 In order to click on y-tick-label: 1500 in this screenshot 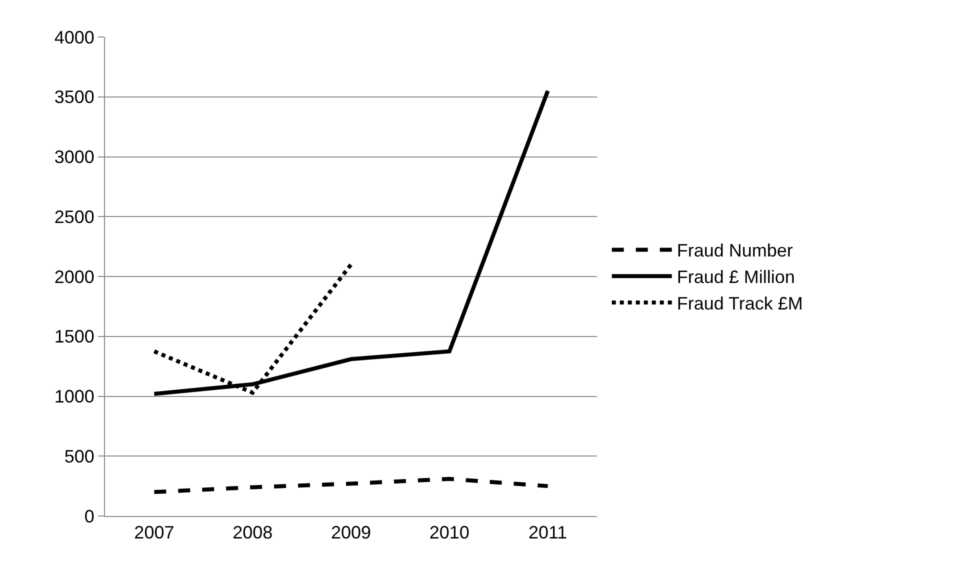, I will do `click(74, 336)`.